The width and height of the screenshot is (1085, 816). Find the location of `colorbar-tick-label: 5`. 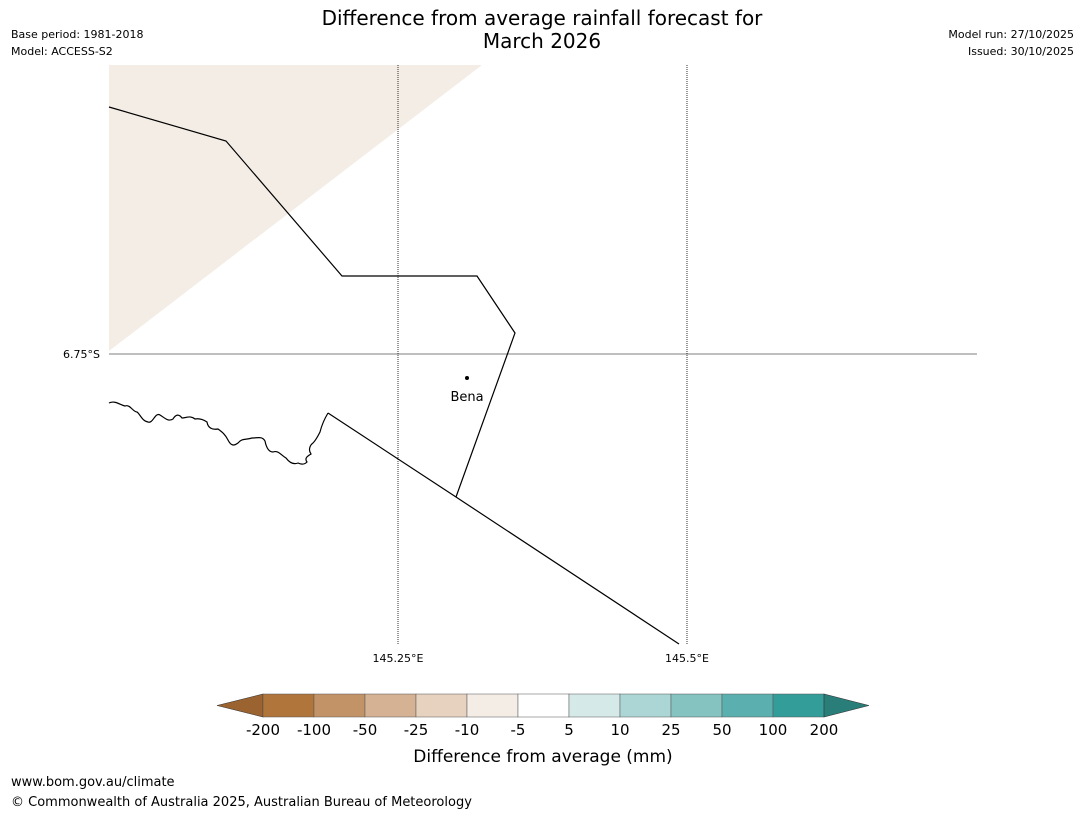

colorbar-tick-label: 5 is located at coordinates (569, 730).